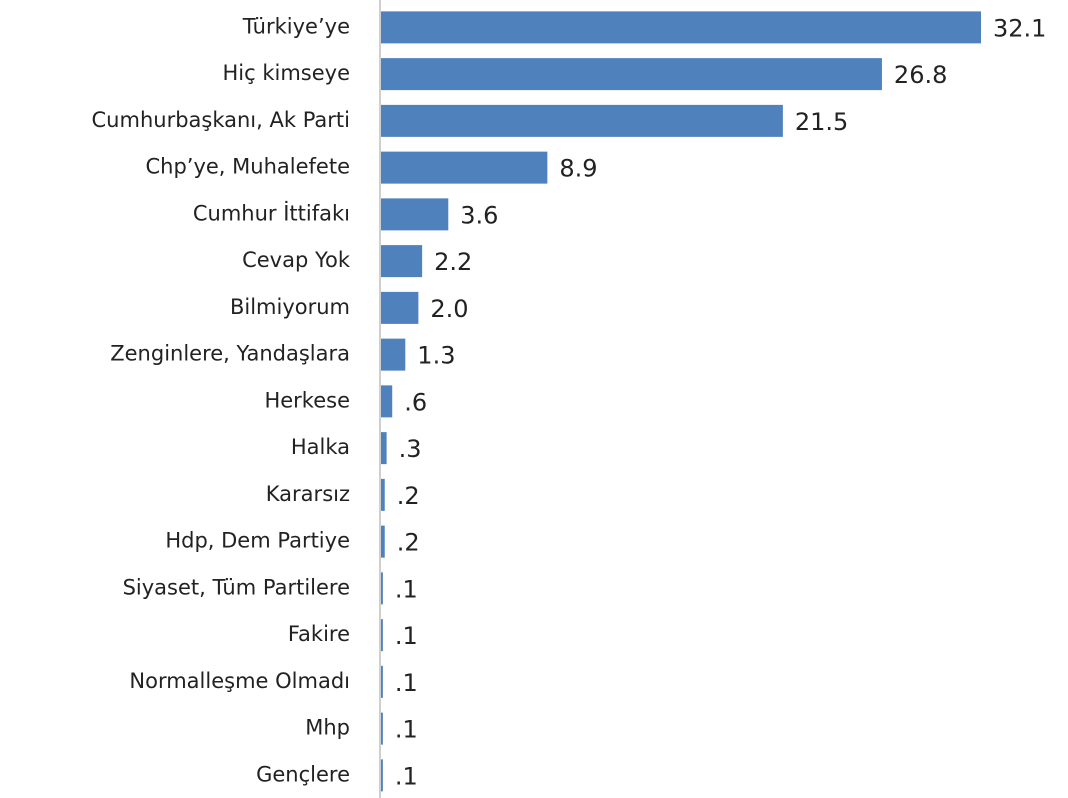 This screenshot has height=798, width=1068. What do you see at coordinates (303, 774) in the screenshot?
I see `category-label: Gençlere` at bounding box center [303, 774].